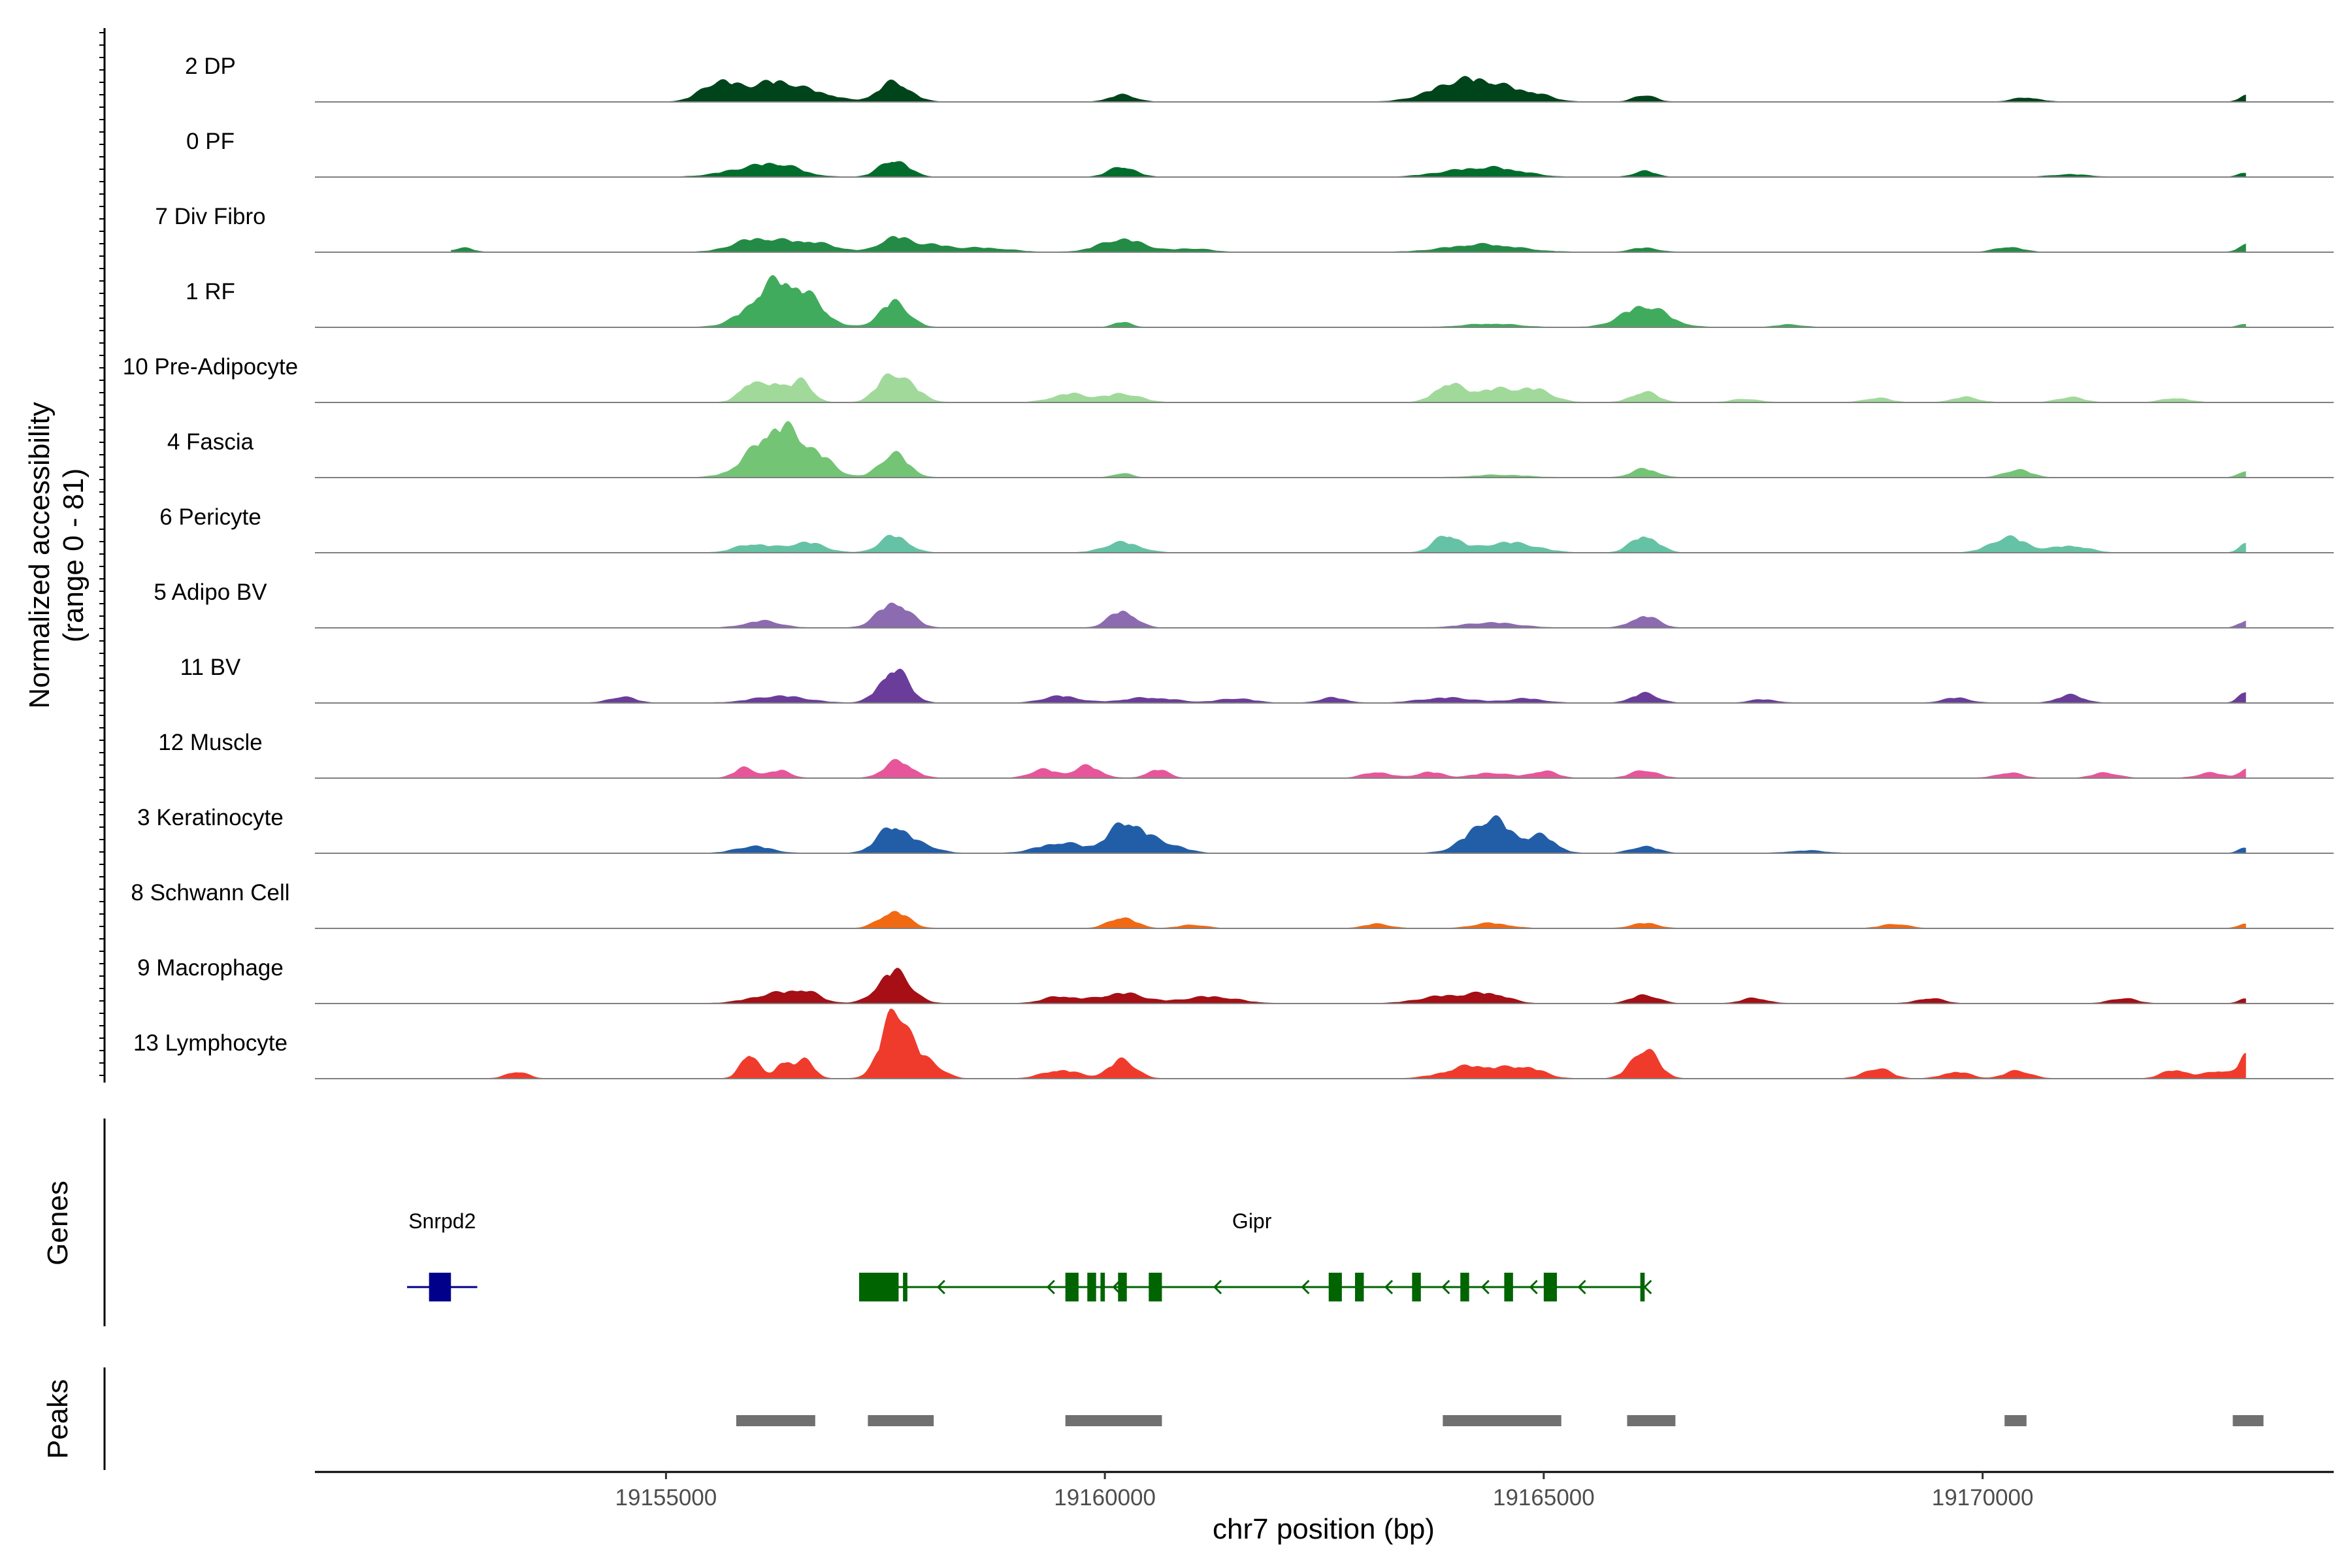  I want to click on track-label: 12 Muscle, so click(210, 742).